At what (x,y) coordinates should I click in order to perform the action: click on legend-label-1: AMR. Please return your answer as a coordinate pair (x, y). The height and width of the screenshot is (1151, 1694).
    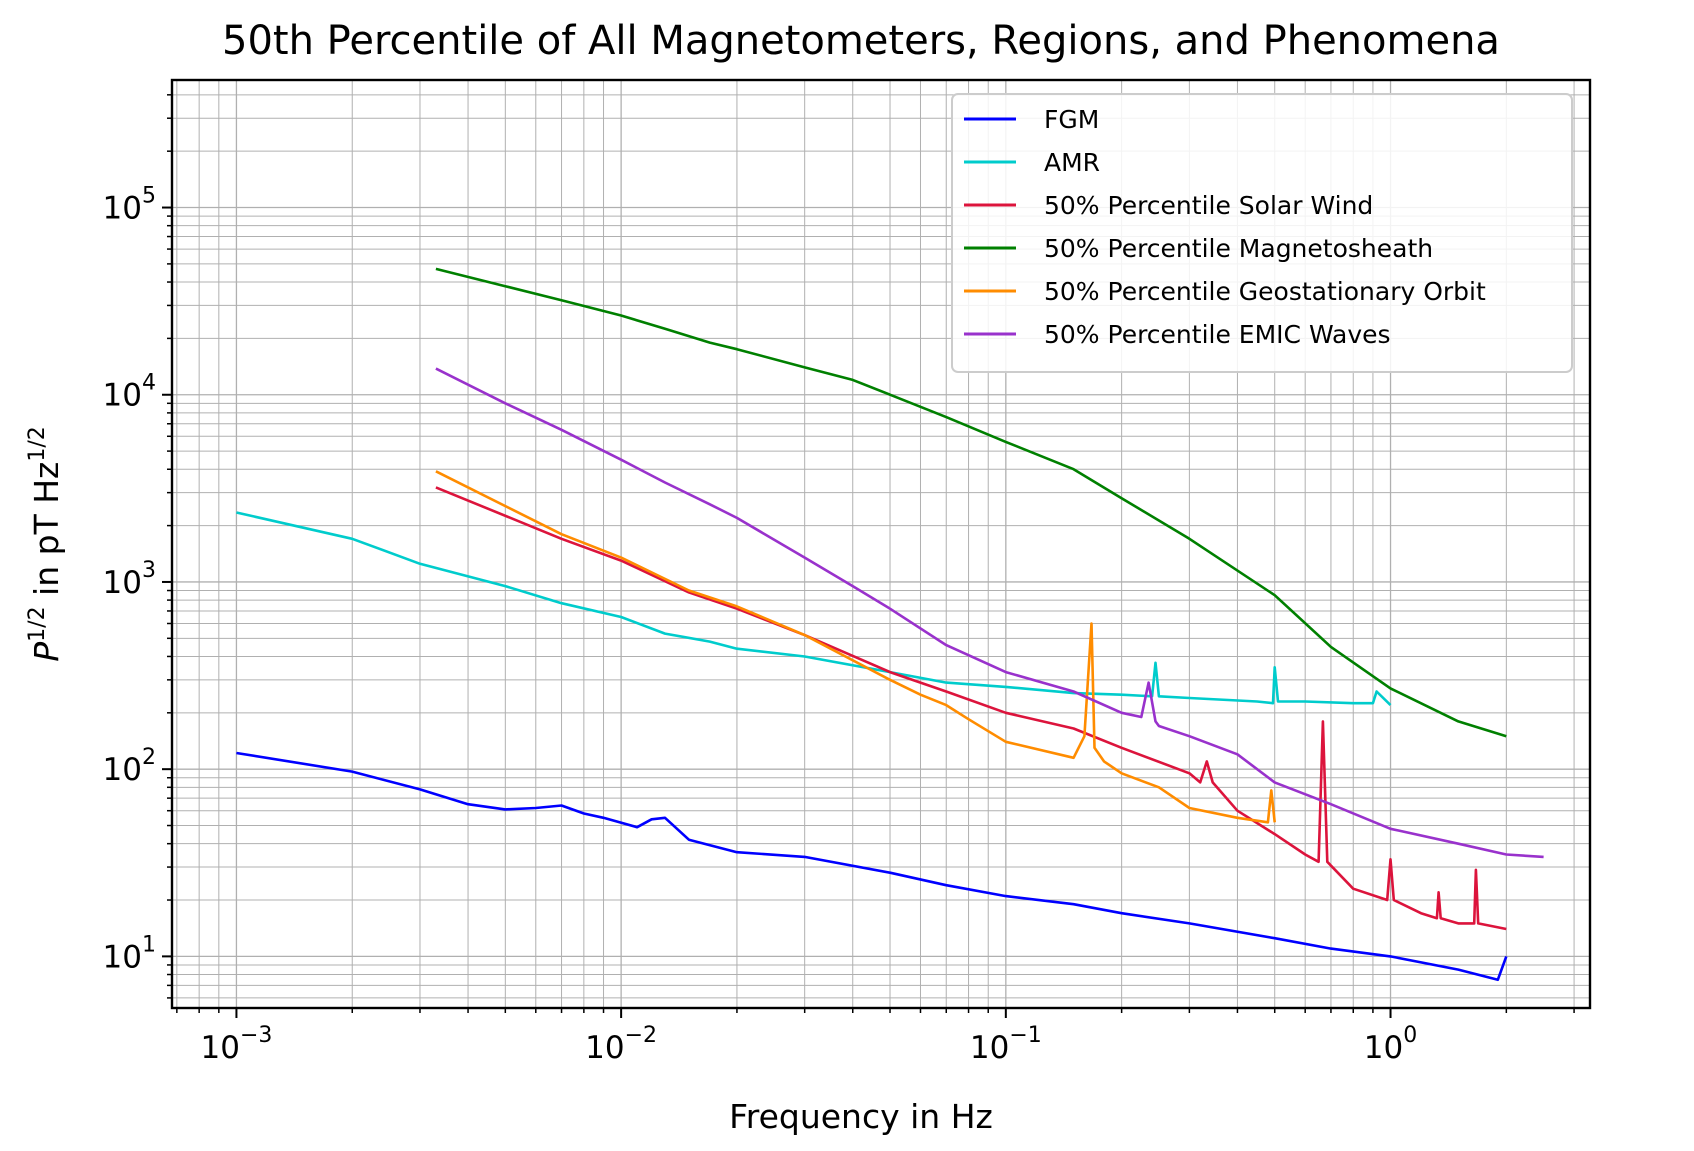
    Looking at the image, I should click on (1072, 162).